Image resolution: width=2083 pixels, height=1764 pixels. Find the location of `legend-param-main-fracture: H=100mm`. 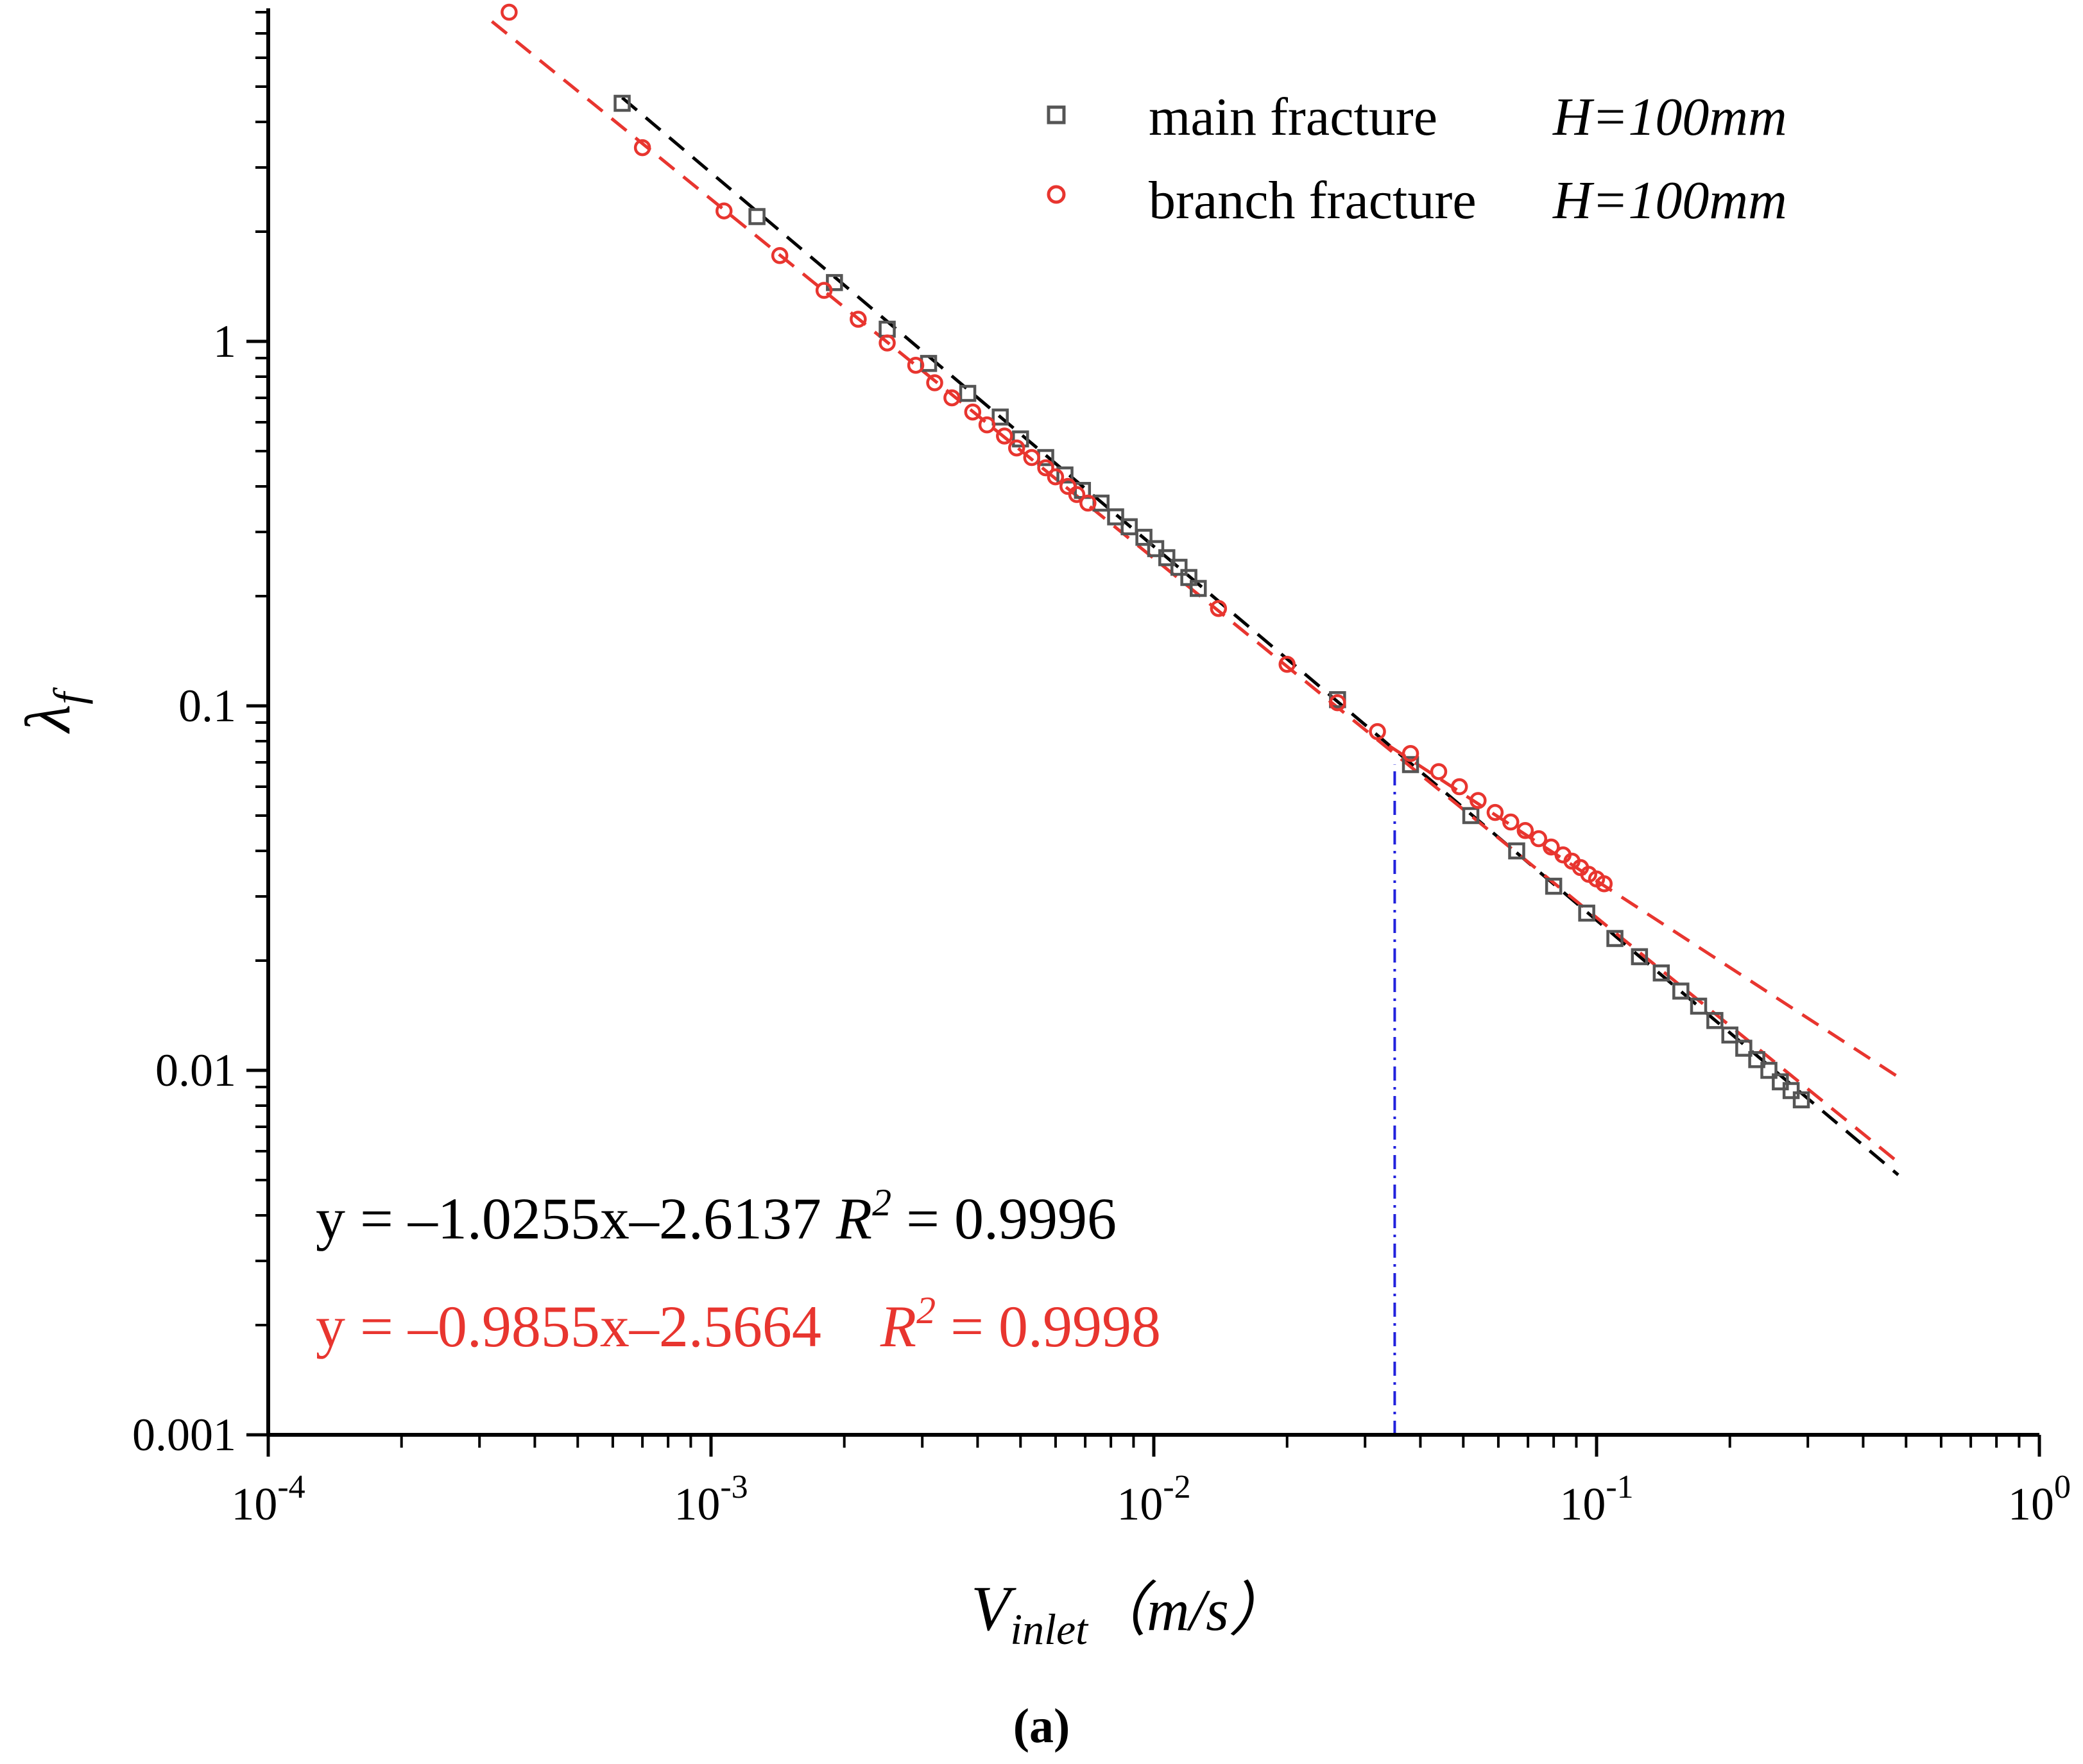

legend-param-main-fracture: H=100mm is located at coordinates (1669, 117).